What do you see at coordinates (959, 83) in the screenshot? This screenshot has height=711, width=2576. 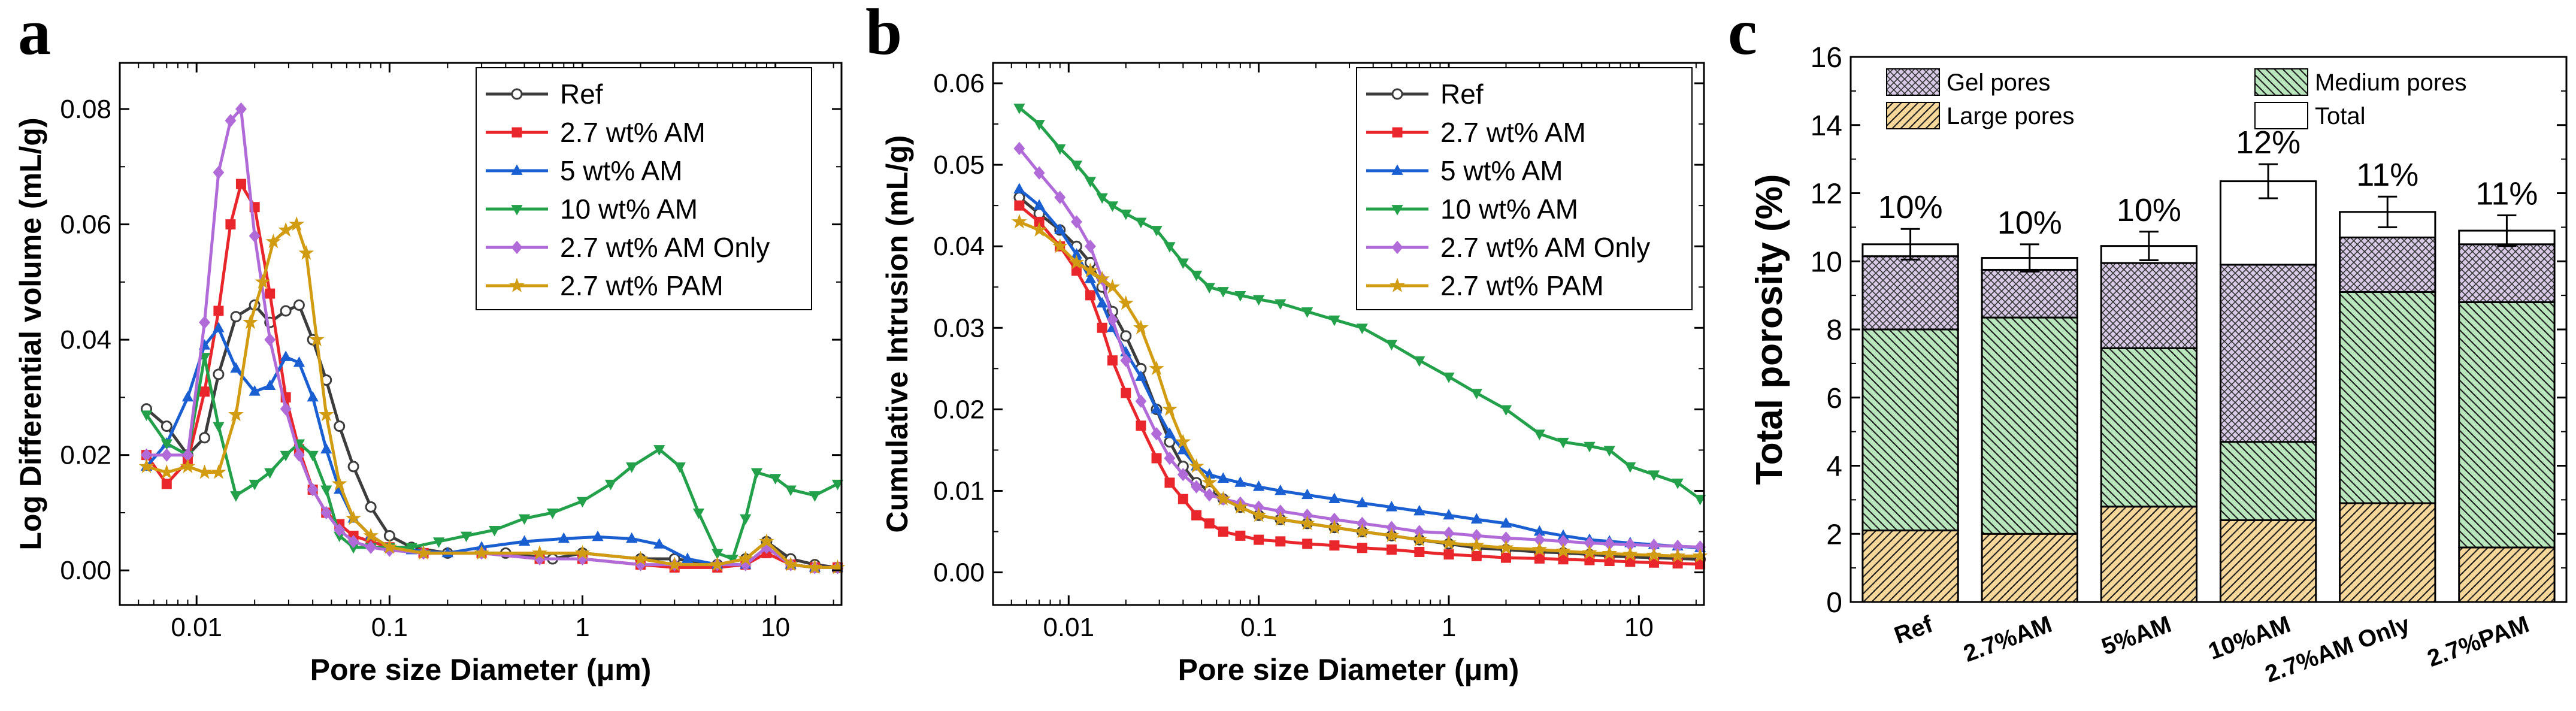 I see `y-tick-label: 0.06` at bounding box center [959, 83].